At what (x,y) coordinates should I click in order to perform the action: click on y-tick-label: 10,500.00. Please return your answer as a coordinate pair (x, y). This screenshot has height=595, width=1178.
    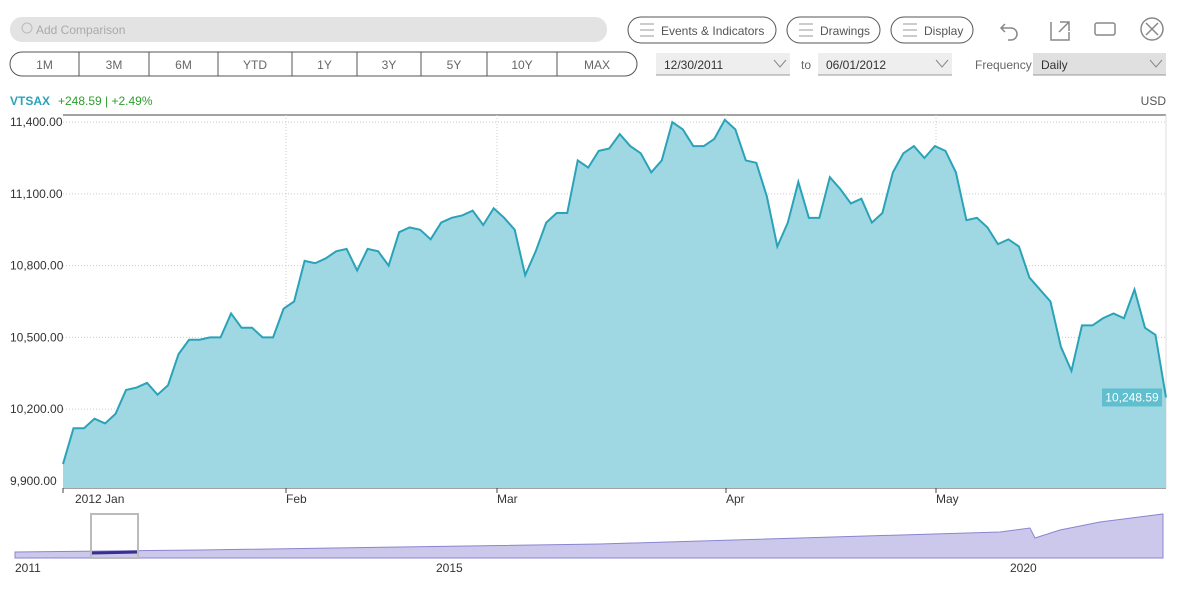
    Looking at the image, I should click on (37, 337).